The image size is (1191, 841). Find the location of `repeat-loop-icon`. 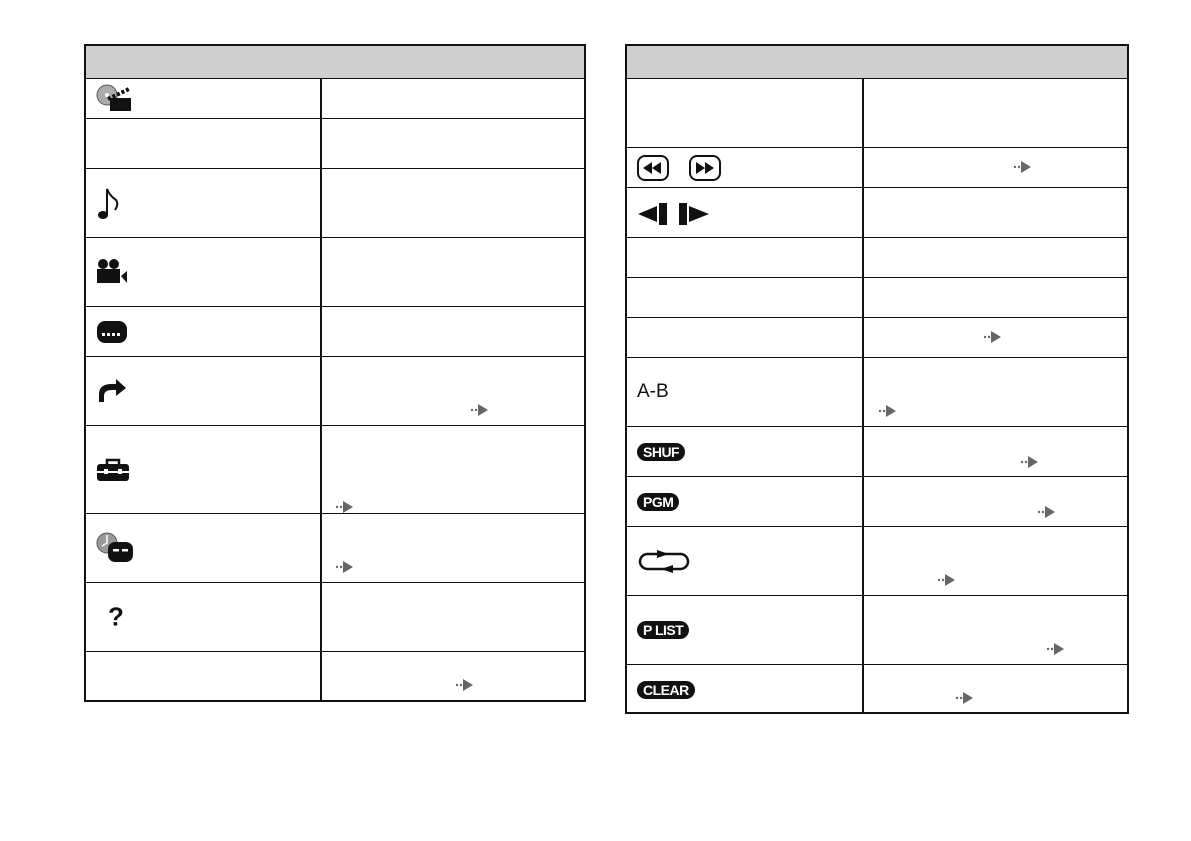

repeat-loop-icon is located at coordinates (665, 561).